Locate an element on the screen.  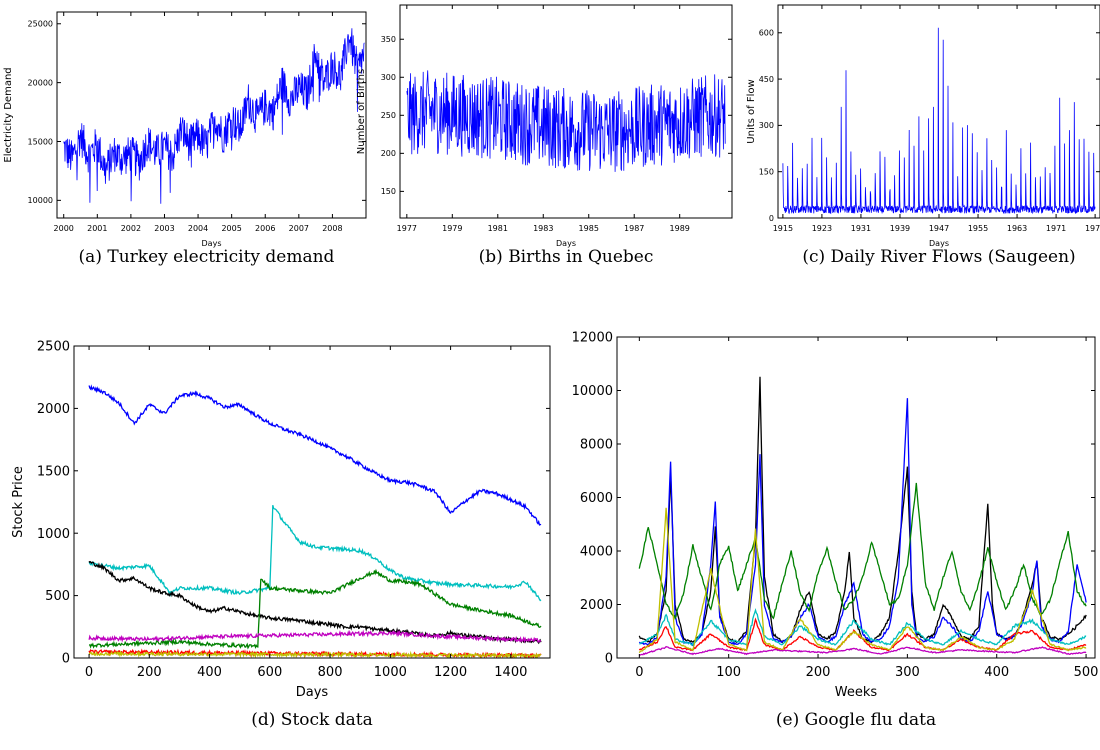
y-tick-label: 6000 is located at coordinates (596, 498).